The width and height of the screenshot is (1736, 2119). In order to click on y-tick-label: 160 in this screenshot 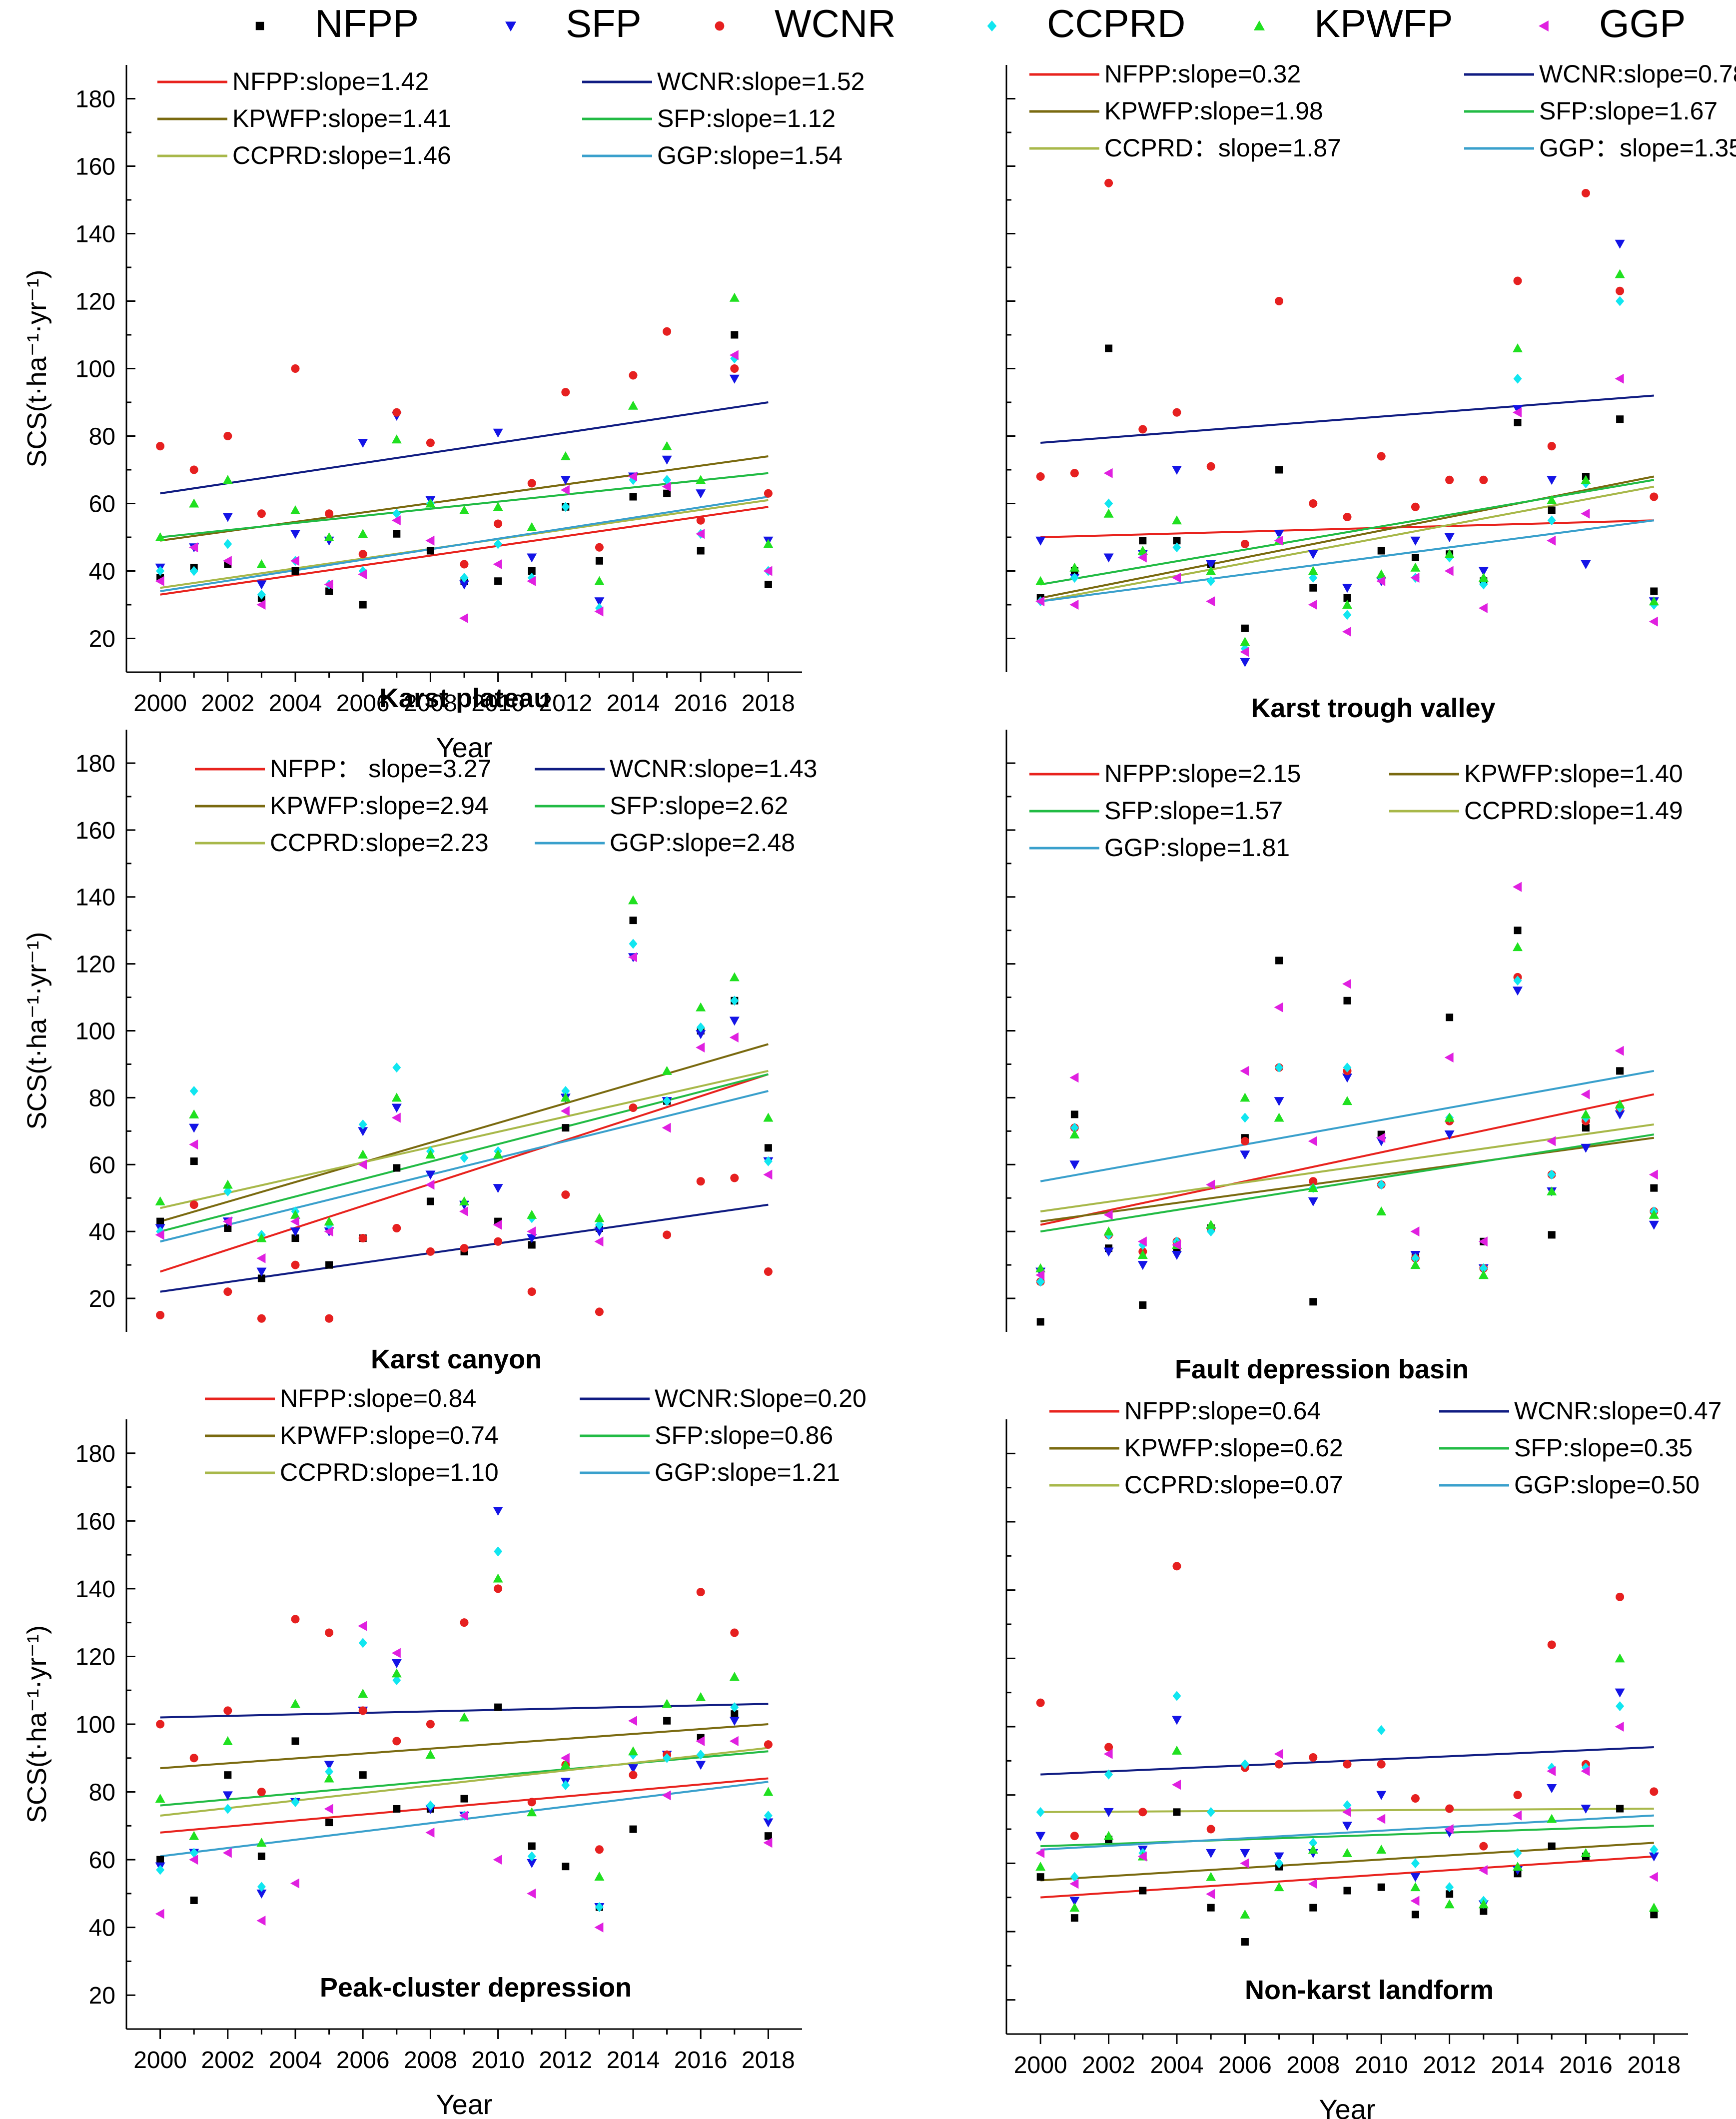, I will do `click(95, 1521)`.